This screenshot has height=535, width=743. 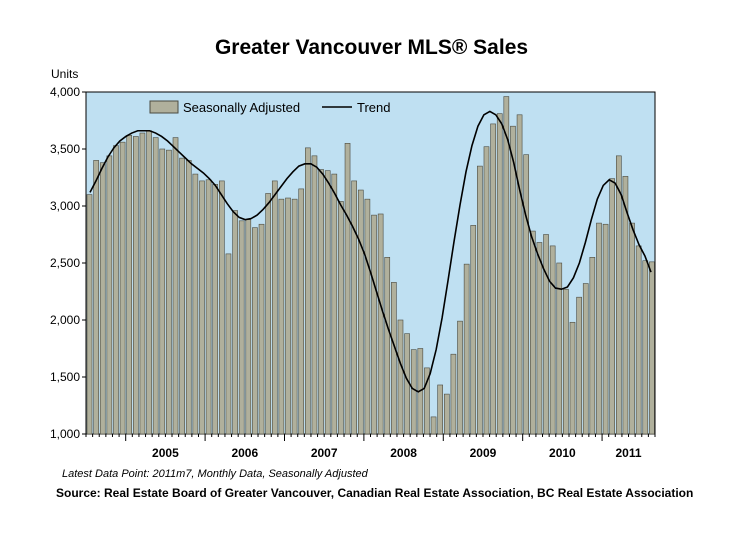 I want to click on legend-label-trend: Trend, so click(x=373, y=107).